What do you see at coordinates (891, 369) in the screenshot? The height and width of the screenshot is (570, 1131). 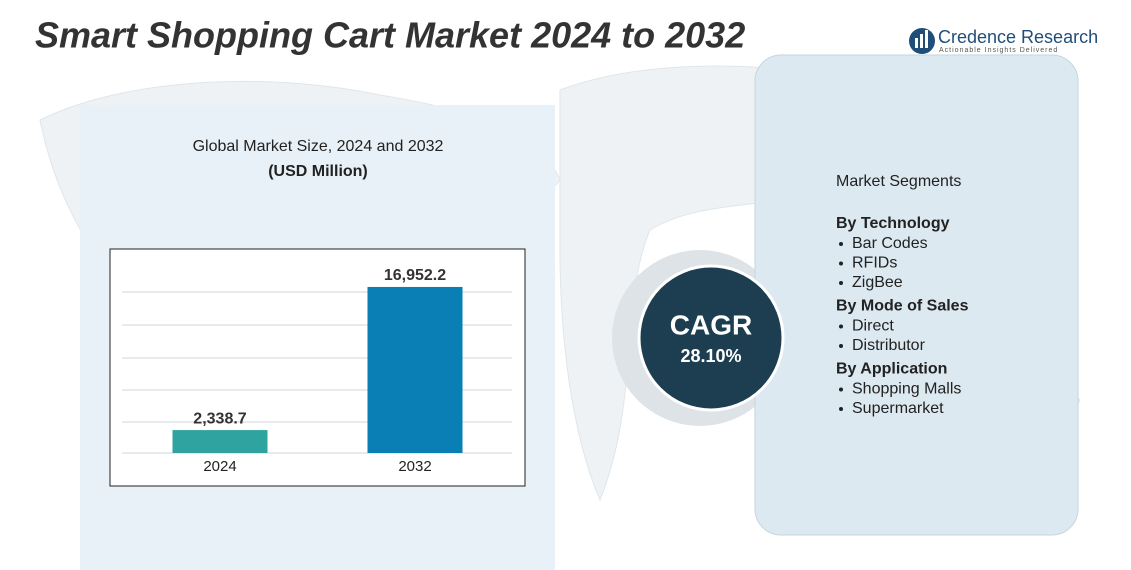 I see `segment-group: By Application` at bounding box center [891, 369].